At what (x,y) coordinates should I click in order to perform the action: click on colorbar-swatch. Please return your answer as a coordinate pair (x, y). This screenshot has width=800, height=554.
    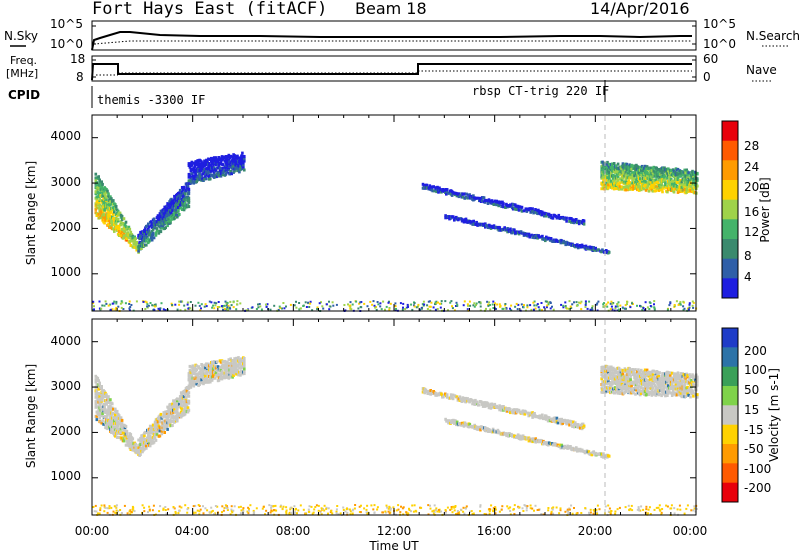
    Looking at the image, I should click on (730, 209).